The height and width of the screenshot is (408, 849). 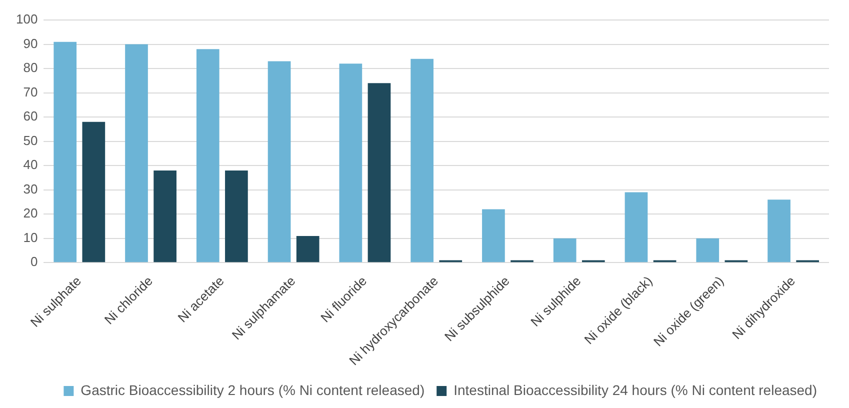 I want to click on y-tick-label: 10, so click(x=30, y=237).